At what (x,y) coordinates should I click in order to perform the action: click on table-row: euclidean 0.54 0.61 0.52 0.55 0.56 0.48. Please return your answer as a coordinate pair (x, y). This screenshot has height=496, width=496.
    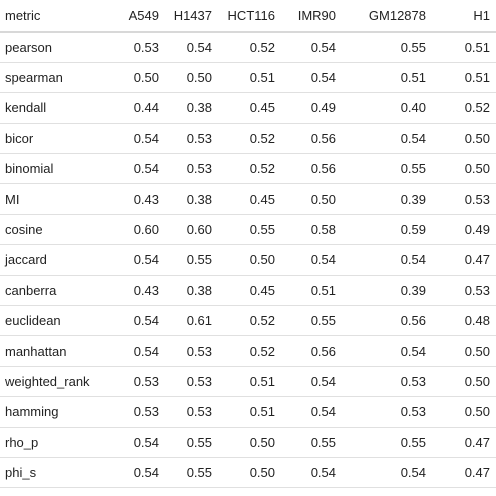
    Looking at the image, I should click on (248, 321).